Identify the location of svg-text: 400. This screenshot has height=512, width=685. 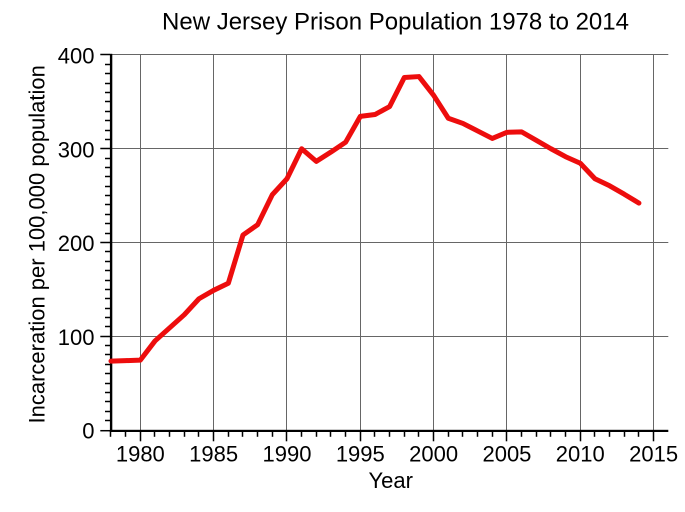
(76, 56).